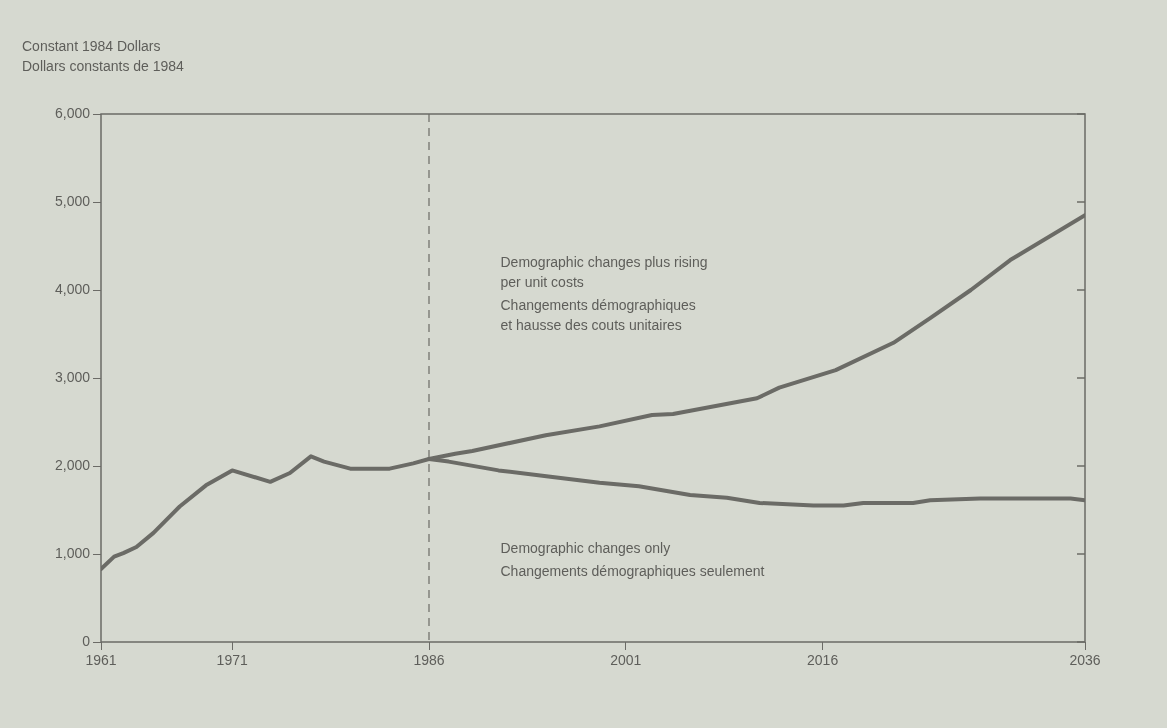 The image size is (1167, 728). What do you see at coordinates (72, 552) in the screenshot?
I see `y-tick-label: 1,000` at bounding box center [72, 552].